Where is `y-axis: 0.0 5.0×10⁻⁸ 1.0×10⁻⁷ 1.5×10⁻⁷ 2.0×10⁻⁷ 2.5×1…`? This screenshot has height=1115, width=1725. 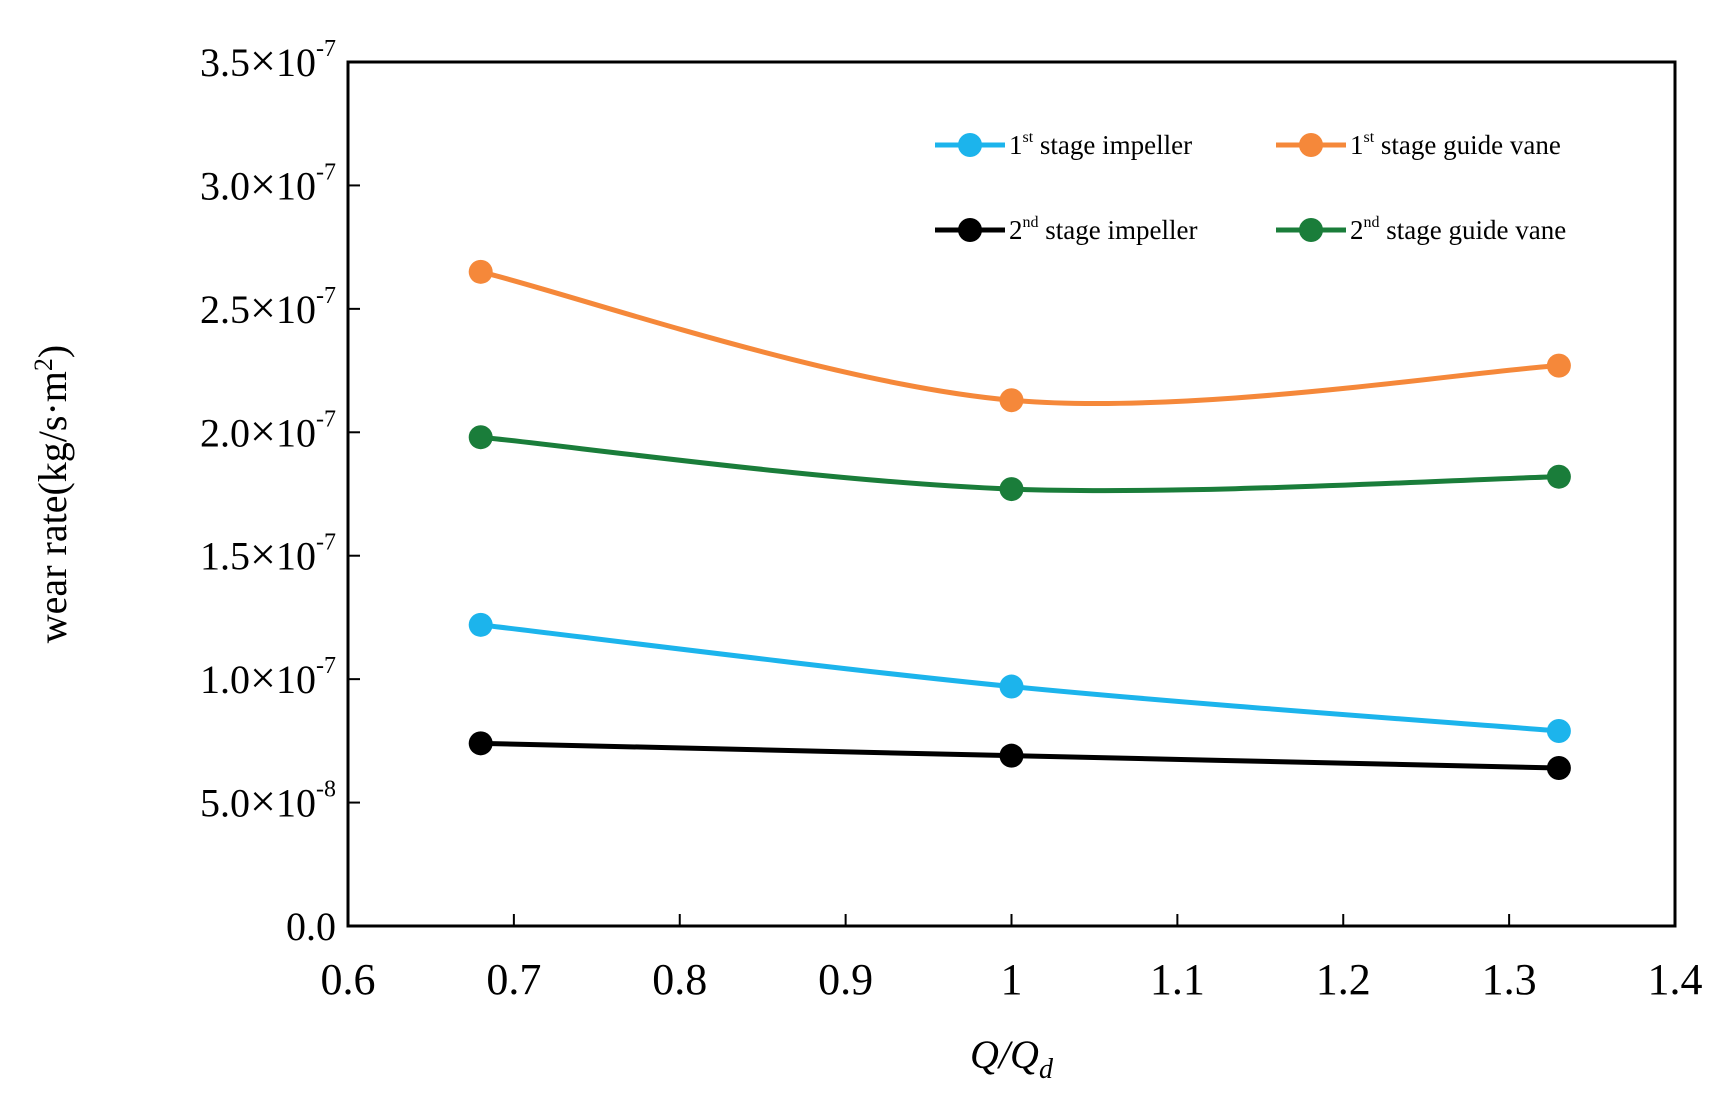 y-axis: 0.0 5.0×10⁻⁸ 1.0×10⁻⁷ 1.5×10⁻⁷ 2.0×10⁻⁷ 2.5×1… is located at coordinates (280, 492).